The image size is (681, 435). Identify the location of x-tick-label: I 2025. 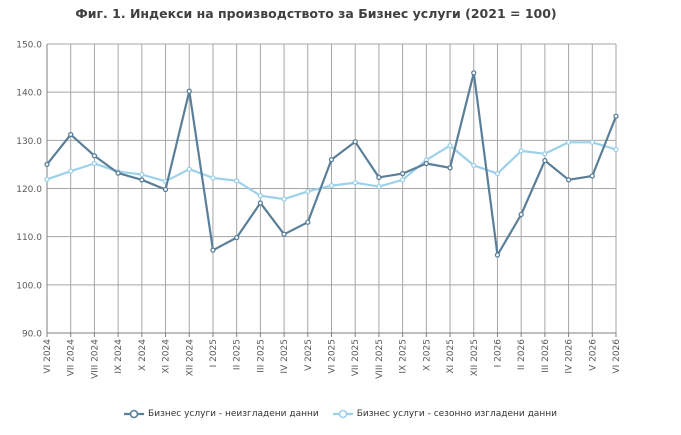
(214, 353).